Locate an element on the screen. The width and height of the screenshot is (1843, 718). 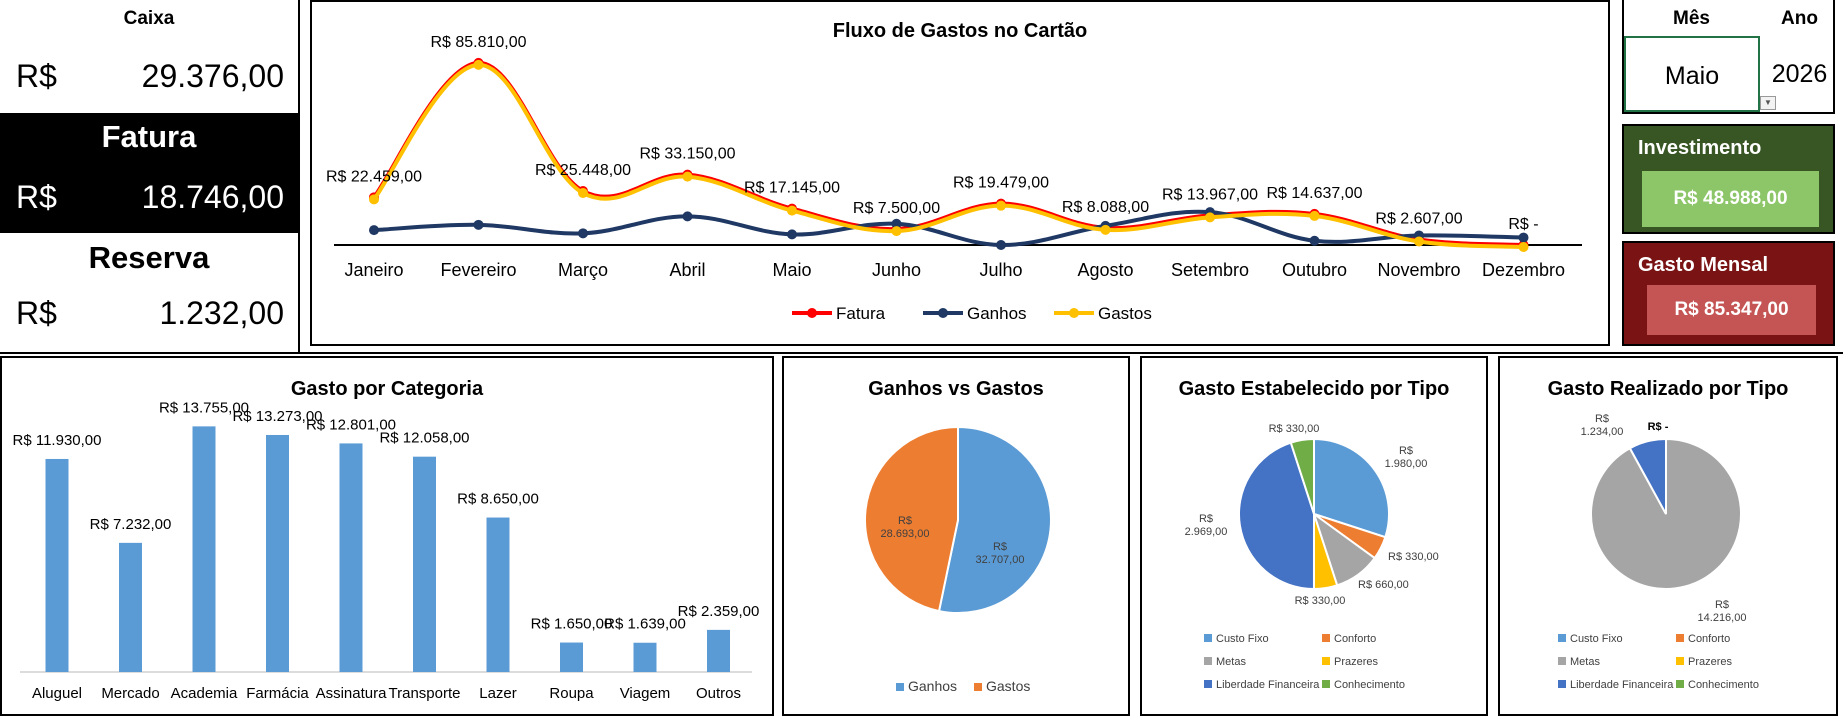
gasto-mensal-label: Gasto Mensal is located at coordinates (1703, 265).